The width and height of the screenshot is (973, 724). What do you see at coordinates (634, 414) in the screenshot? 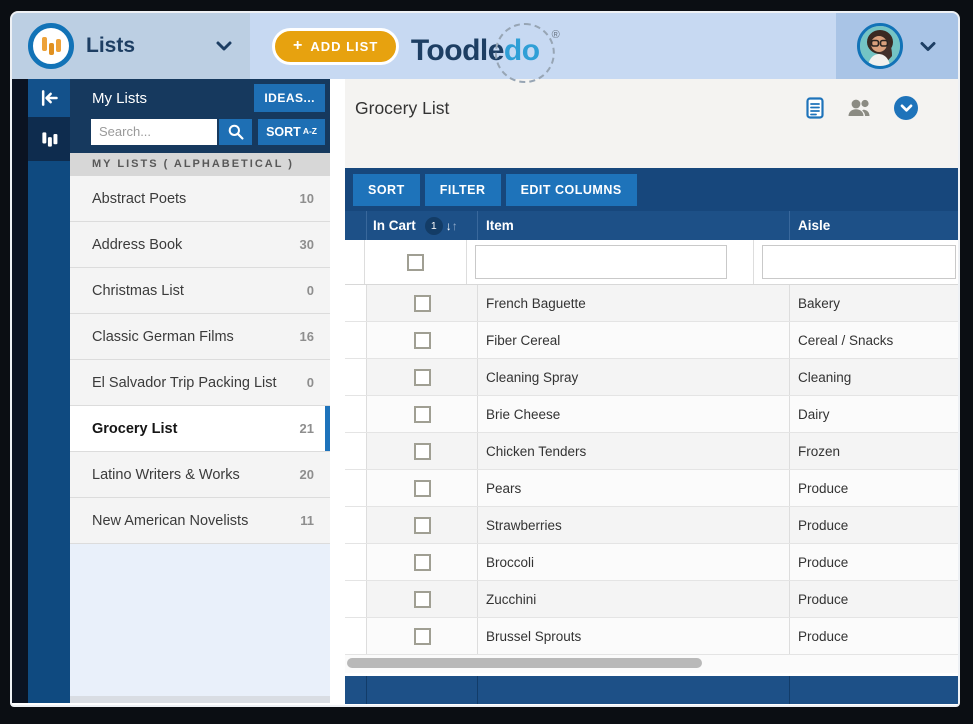
I see `item-cell: Brie Cheese` at bounding box center [634, 414].